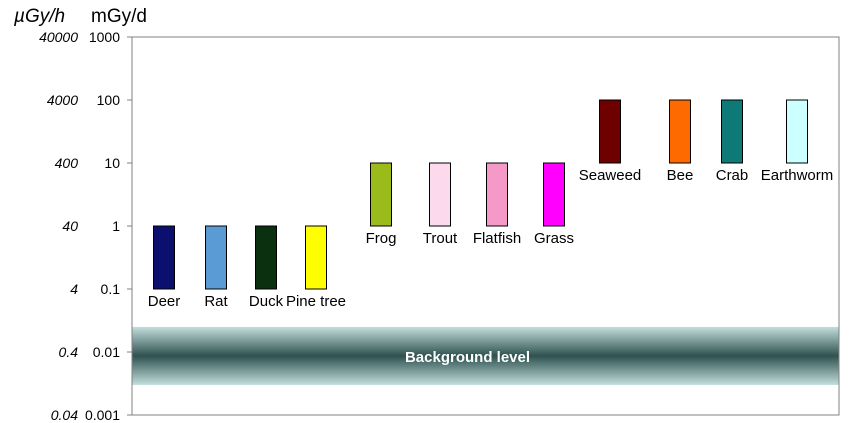 Image resolution: width=855 pixels, height=423 pixels. I want to click on left-axis-unit: µGy/h, so click(39, 16).